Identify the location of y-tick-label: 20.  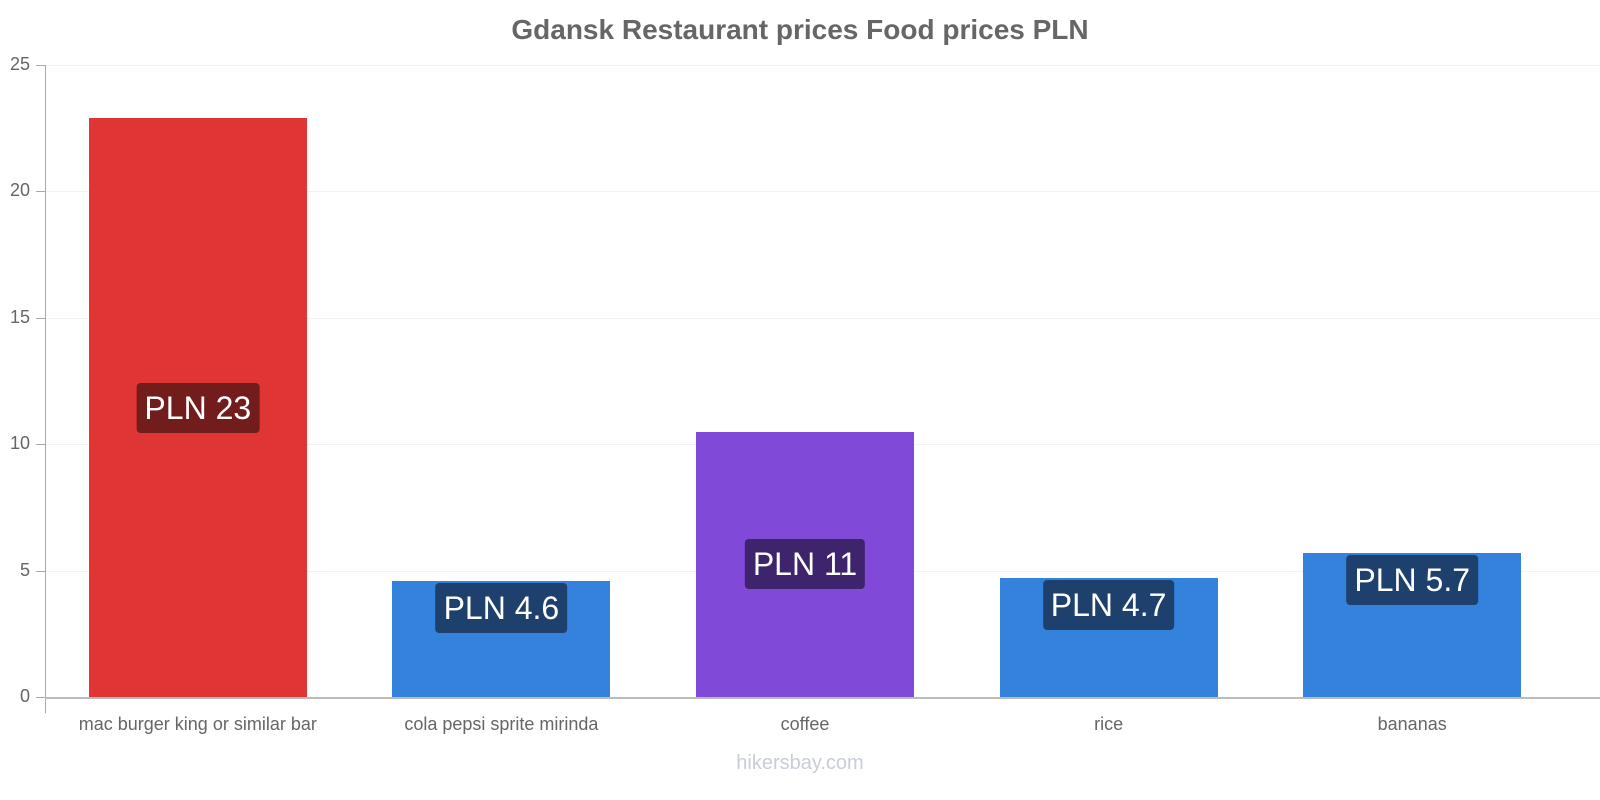
(19, 190).